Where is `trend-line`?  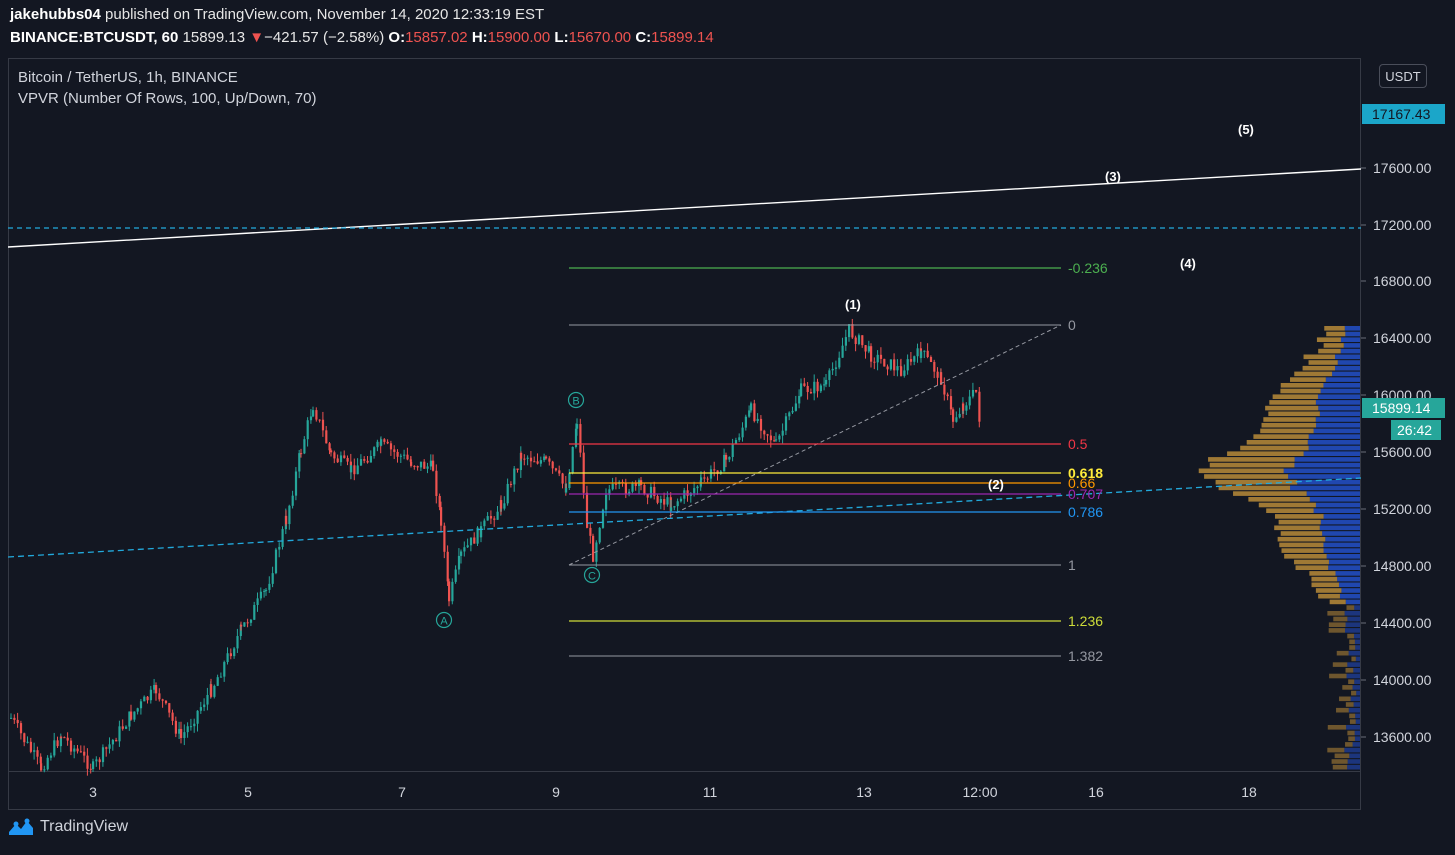
trend-line is located at coordinates (684, 208).